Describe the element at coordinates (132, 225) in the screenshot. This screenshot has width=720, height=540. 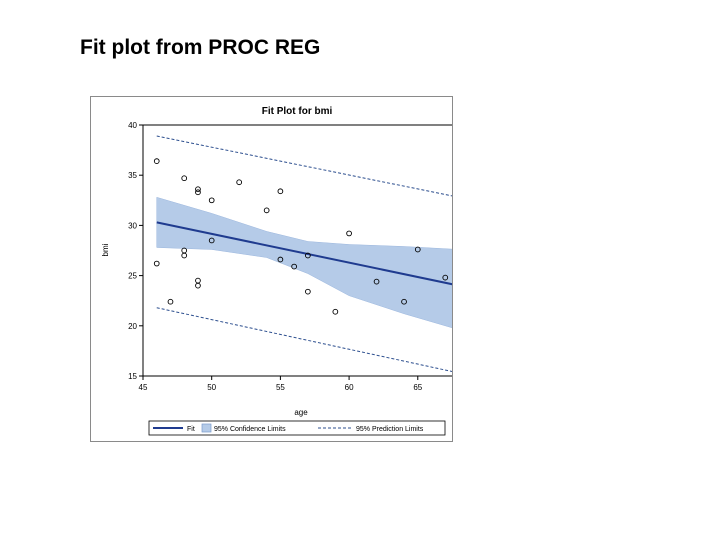
I see `y-tick-label: 30` at that location.